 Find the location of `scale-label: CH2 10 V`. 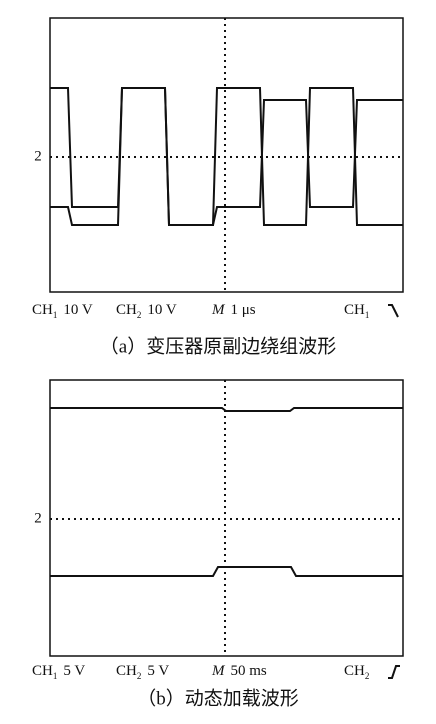

scale-label: CH2 10 V is located at coordinates (146, 311).